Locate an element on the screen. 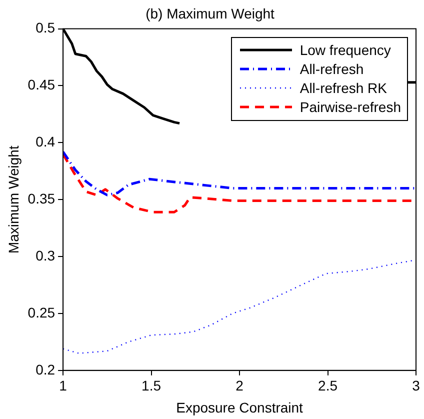 The width and height of the screenshot is (424, 419). y-tick-label: 0.45 is located at coordinates (42, 84).